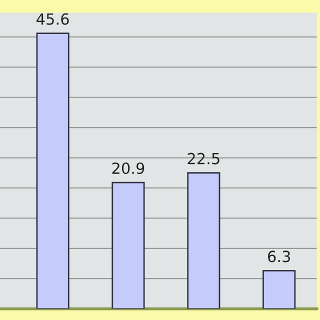 This screenshot has width=320, height=320. I want to click on data-label: 6.3, so click(279, 256).